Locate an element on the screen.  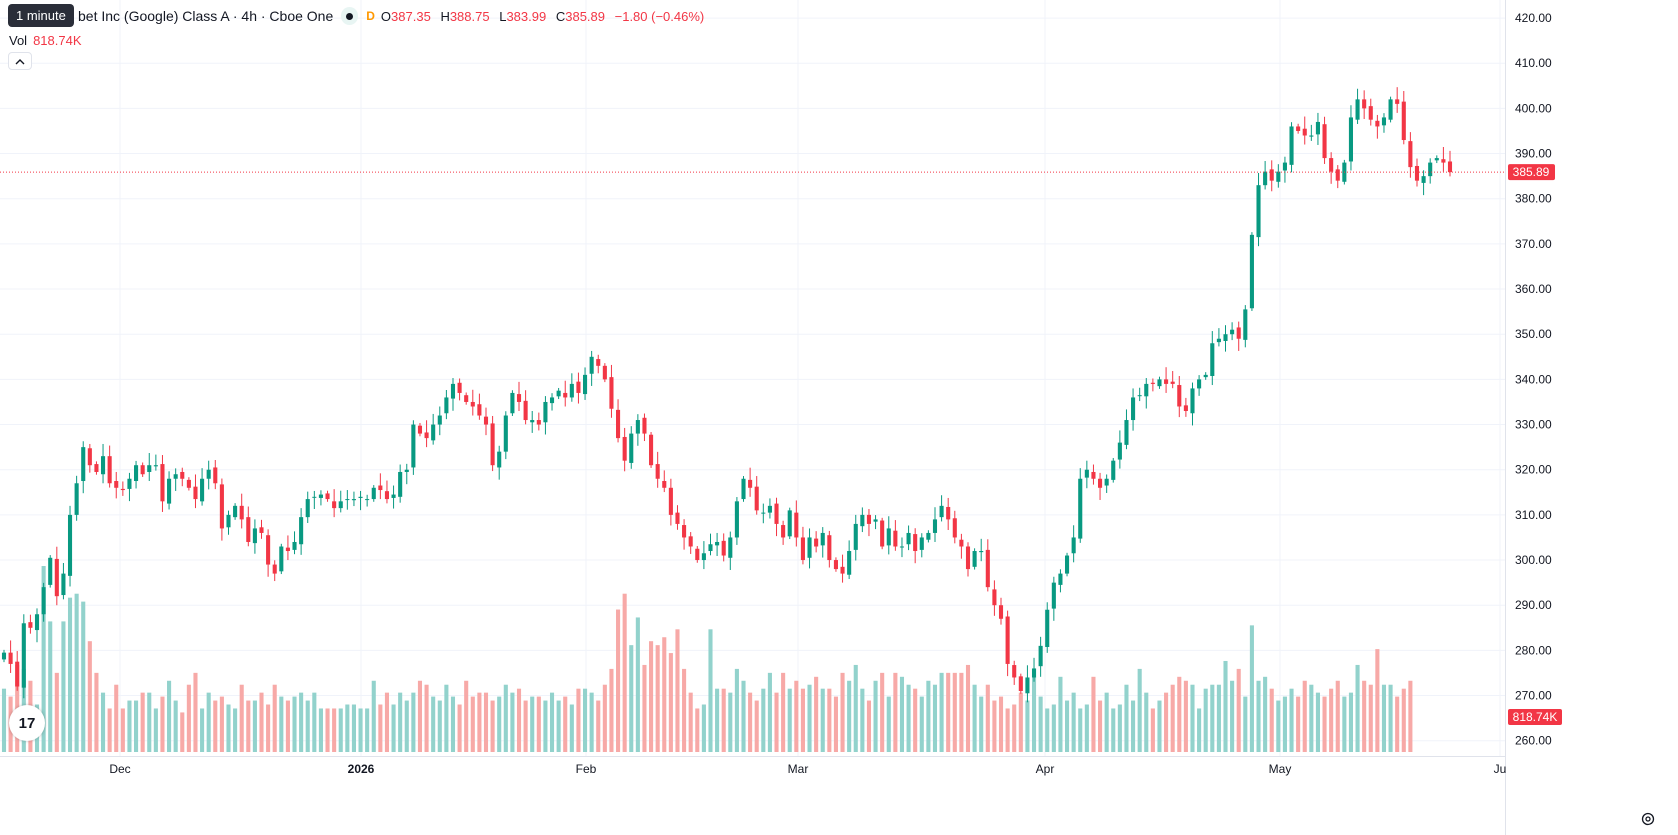
price-tick-label: 340.00 is located at coordinates (1533, 379).